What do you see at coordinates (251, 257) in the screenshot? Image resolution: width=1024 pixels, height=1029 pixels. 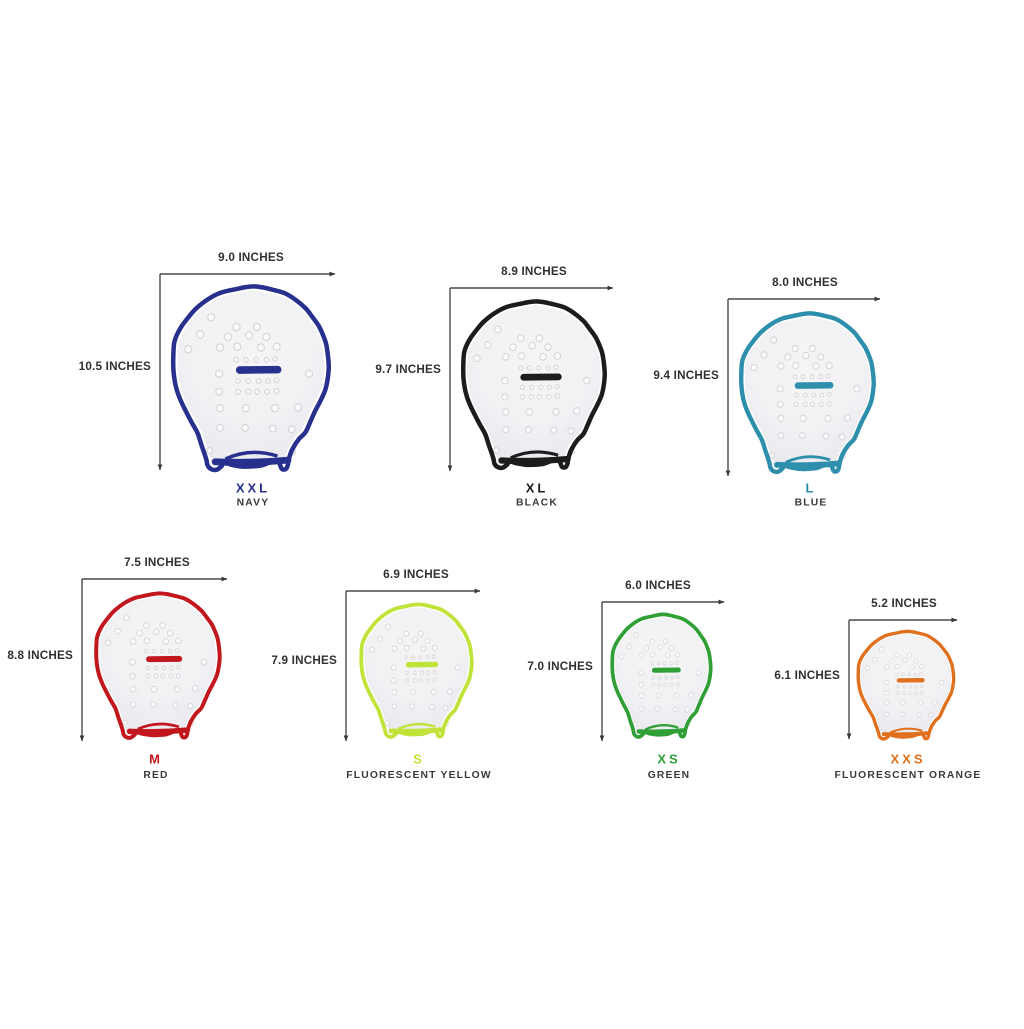 I see `svg-text: 9.0 INCHES` at bounding box center [251, 257].